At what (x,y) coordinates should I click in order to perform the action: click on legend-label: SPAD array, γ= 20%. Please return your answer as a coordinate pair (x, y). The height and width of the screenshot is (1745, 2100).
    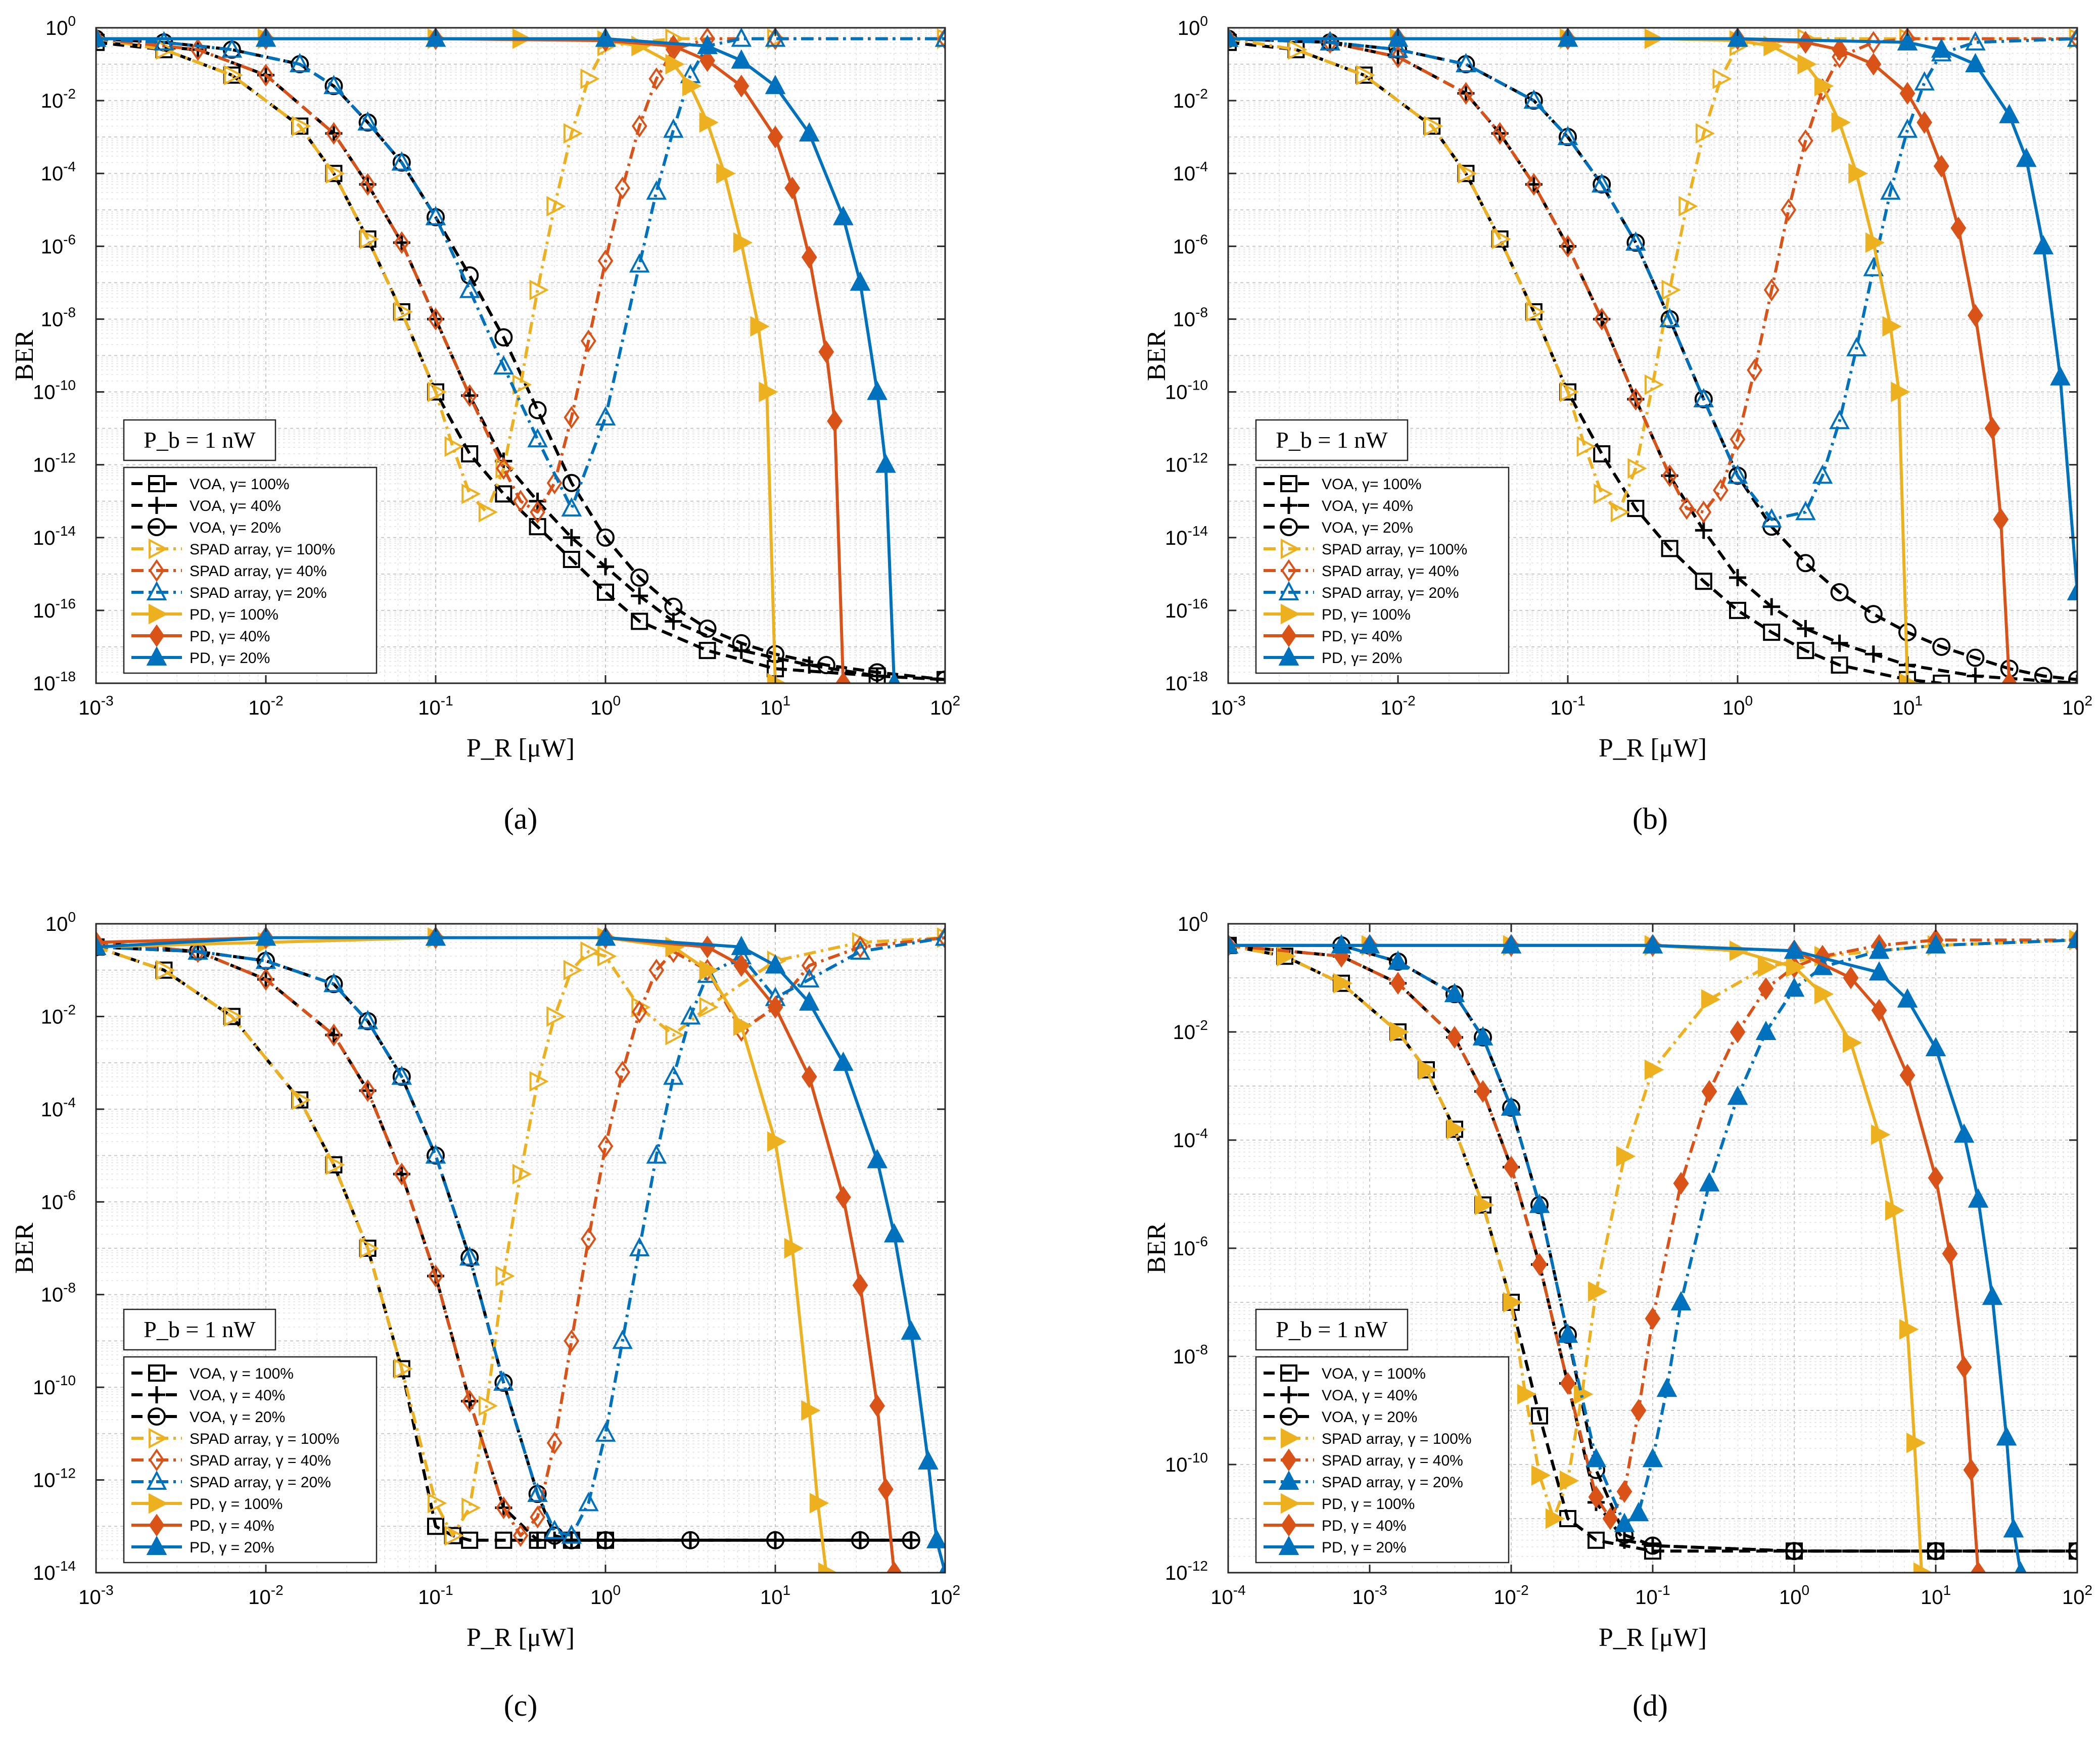
    Looking at the image, I should click on (258, 593).